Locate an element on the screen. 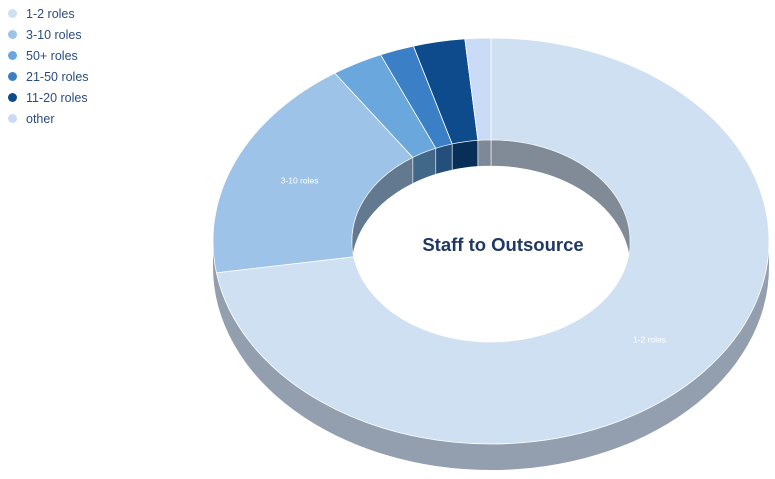 This screenshot has width=775, height=479. legend-swatch-1-2-roles is located at coordinates (12, 13).